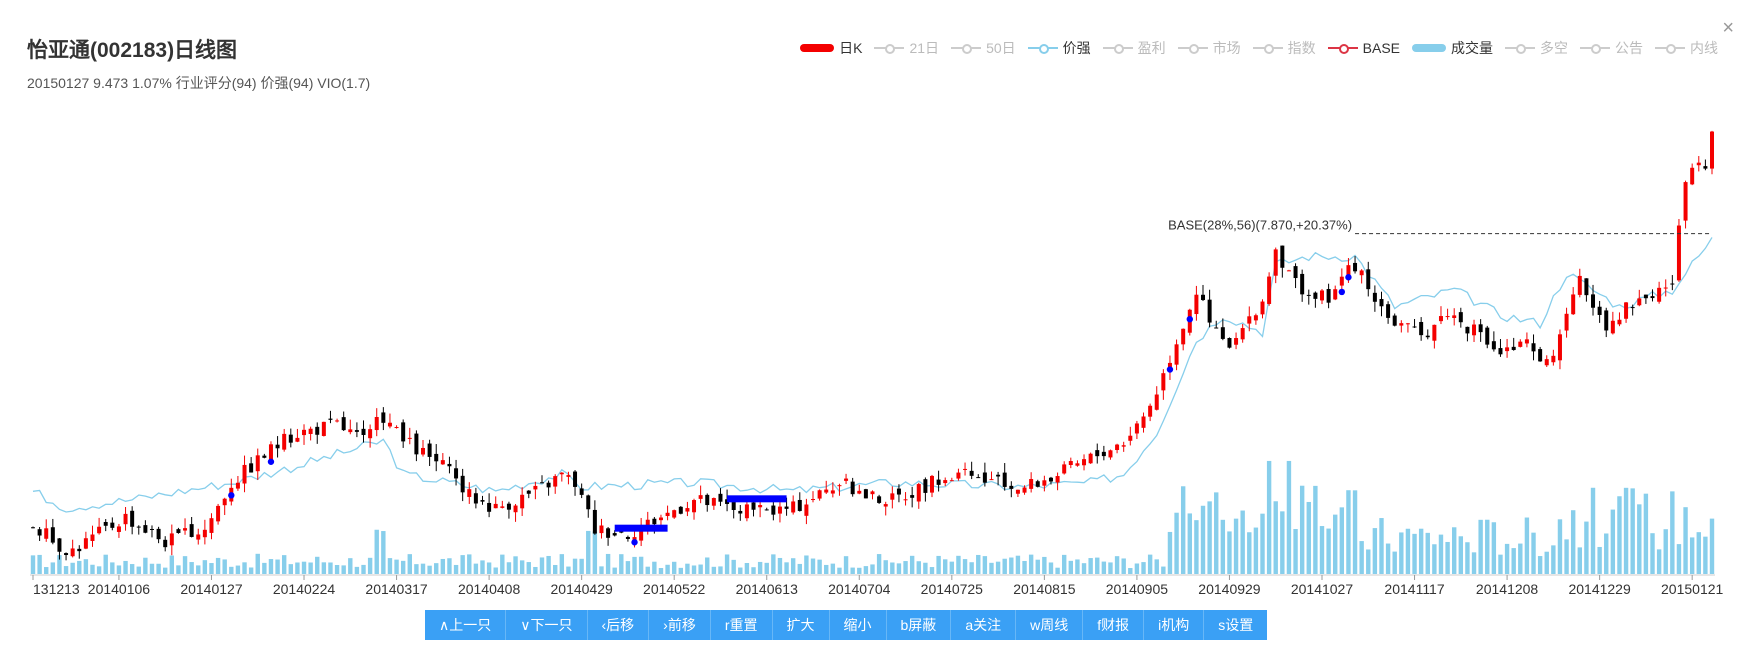  I want to click on legend-item-3: 价强, so click(1059, 48).